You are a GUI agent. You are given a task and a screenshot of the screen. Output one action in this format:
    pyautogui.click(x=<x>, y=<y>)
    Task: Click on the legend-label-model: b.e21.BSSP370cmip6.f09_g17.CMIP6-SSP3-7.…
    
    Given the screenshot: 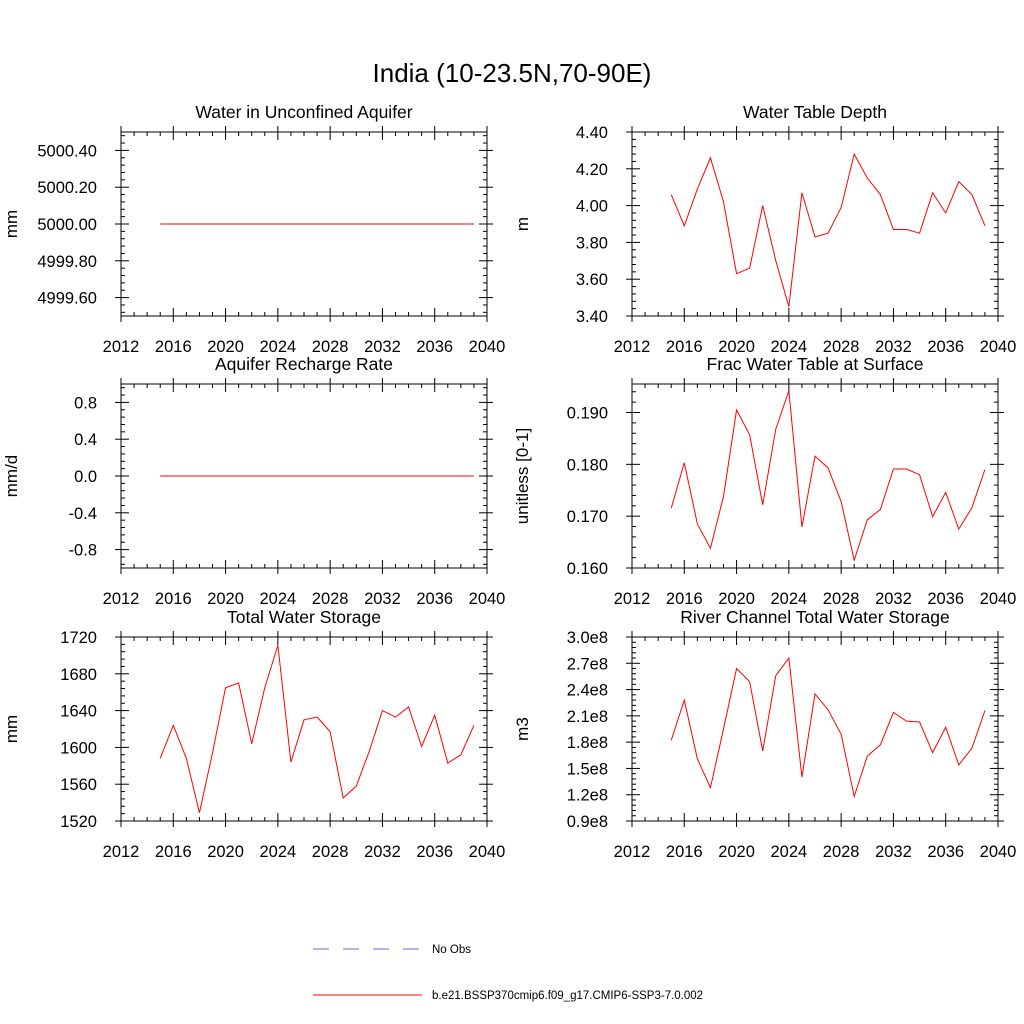 What is the action you would take?
    pyautogui.click(x=567, y=996)
    